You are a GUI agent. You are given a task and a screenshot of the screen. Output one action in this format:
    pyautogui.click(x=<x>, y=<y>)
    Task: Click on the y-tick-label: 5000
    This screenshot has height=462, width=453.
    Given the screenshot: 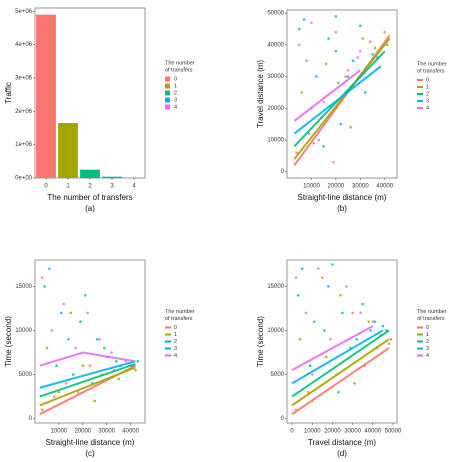 What is the action you would take?
    pyautogui.click(x=278, y=375)
    